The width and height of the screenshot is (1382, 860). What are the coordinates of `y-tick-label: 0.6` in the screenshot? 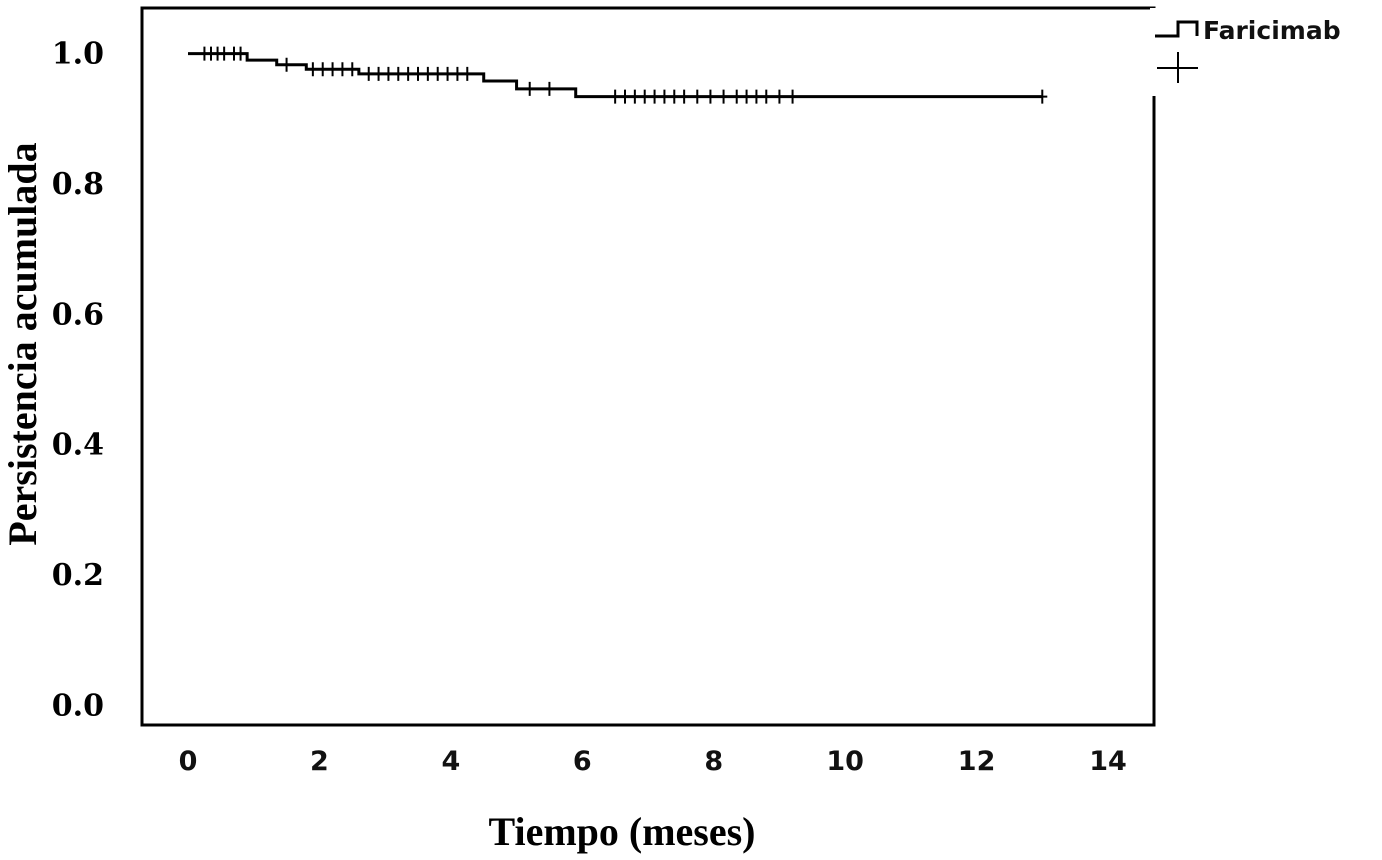 It's located at (78, 314).